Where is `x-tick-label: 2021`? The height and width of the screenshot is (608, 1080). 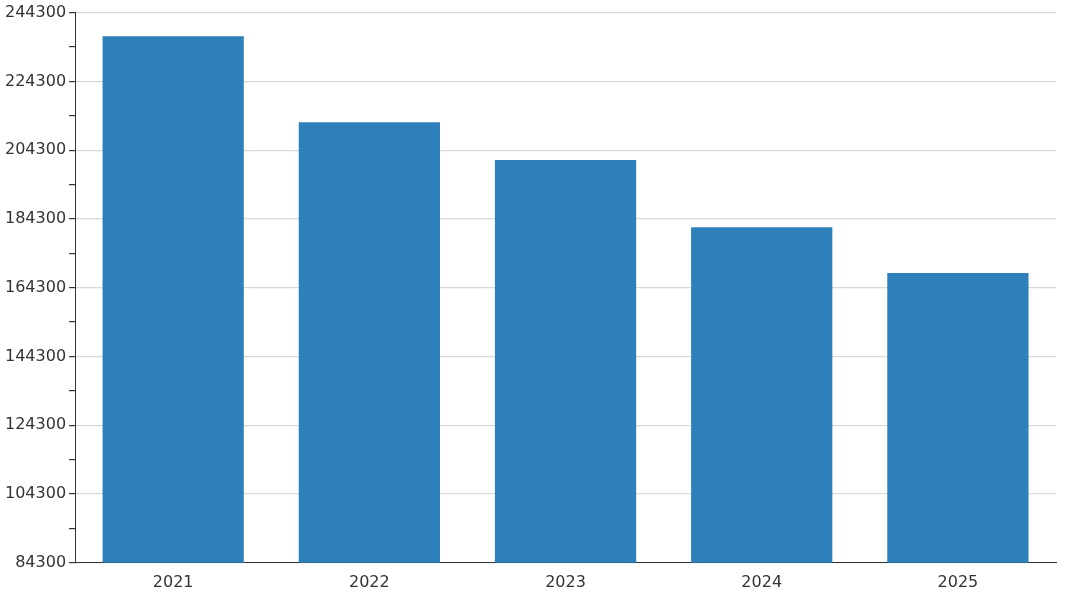
x-tick-label: 2021 is located at coordinates (173, 581).